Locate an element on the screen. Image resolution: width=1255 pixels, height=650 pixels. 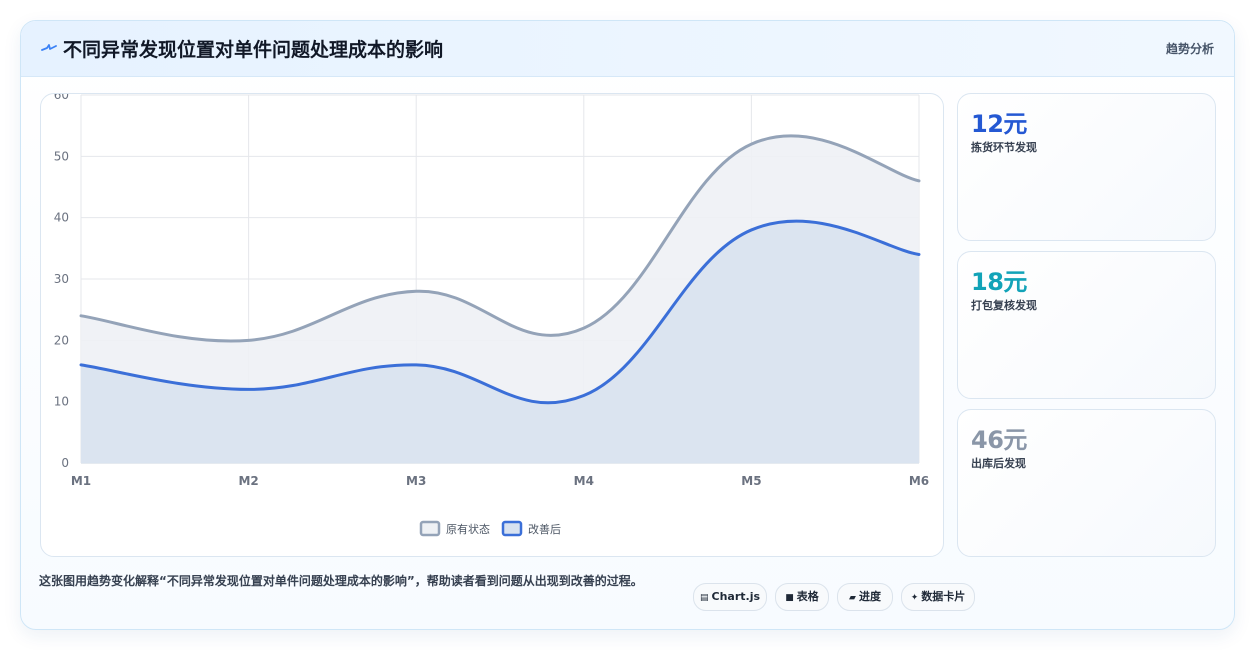
pill-label: Chart.js is located at coordinates (736, 596).